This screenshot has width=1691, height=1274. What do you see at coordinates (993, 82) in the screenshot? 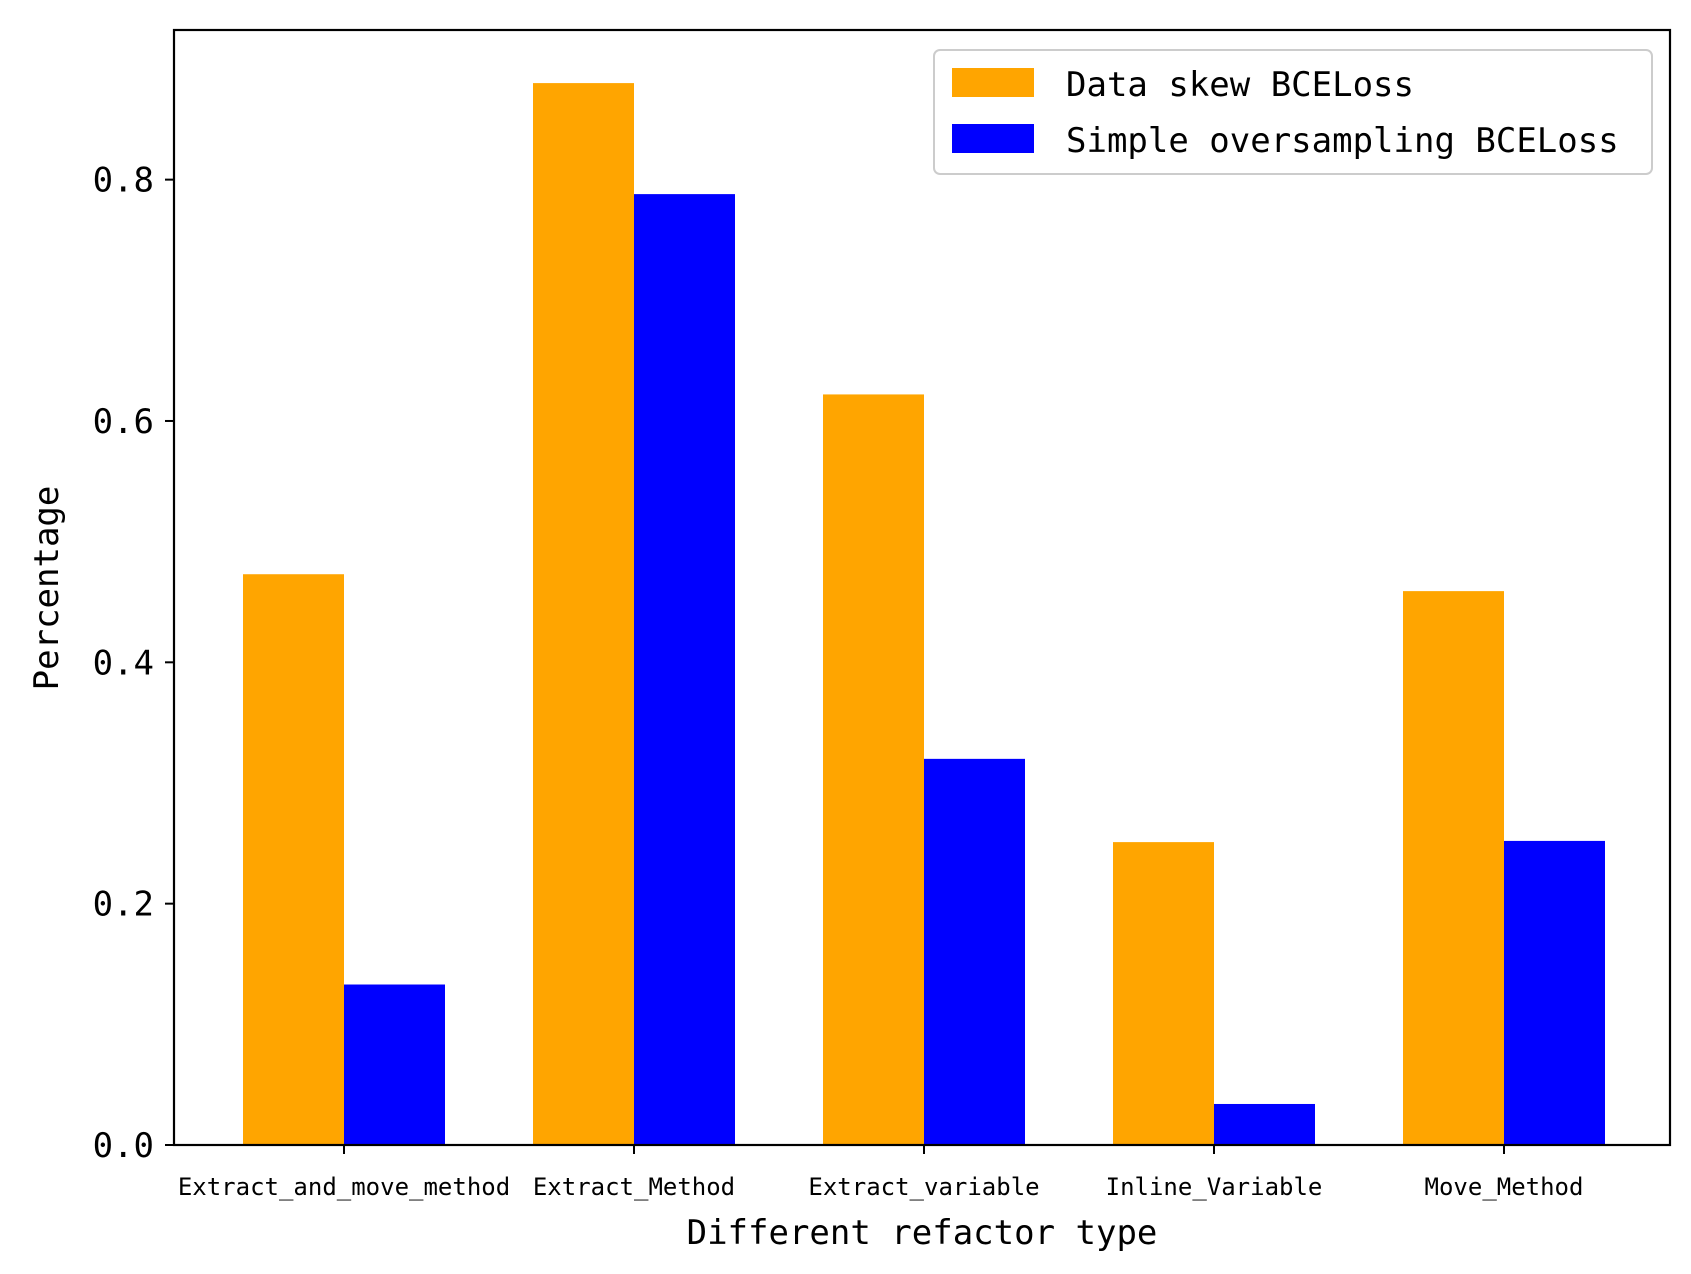
I see `legend-swatch-data-skew` at bounding box center [993, 82].